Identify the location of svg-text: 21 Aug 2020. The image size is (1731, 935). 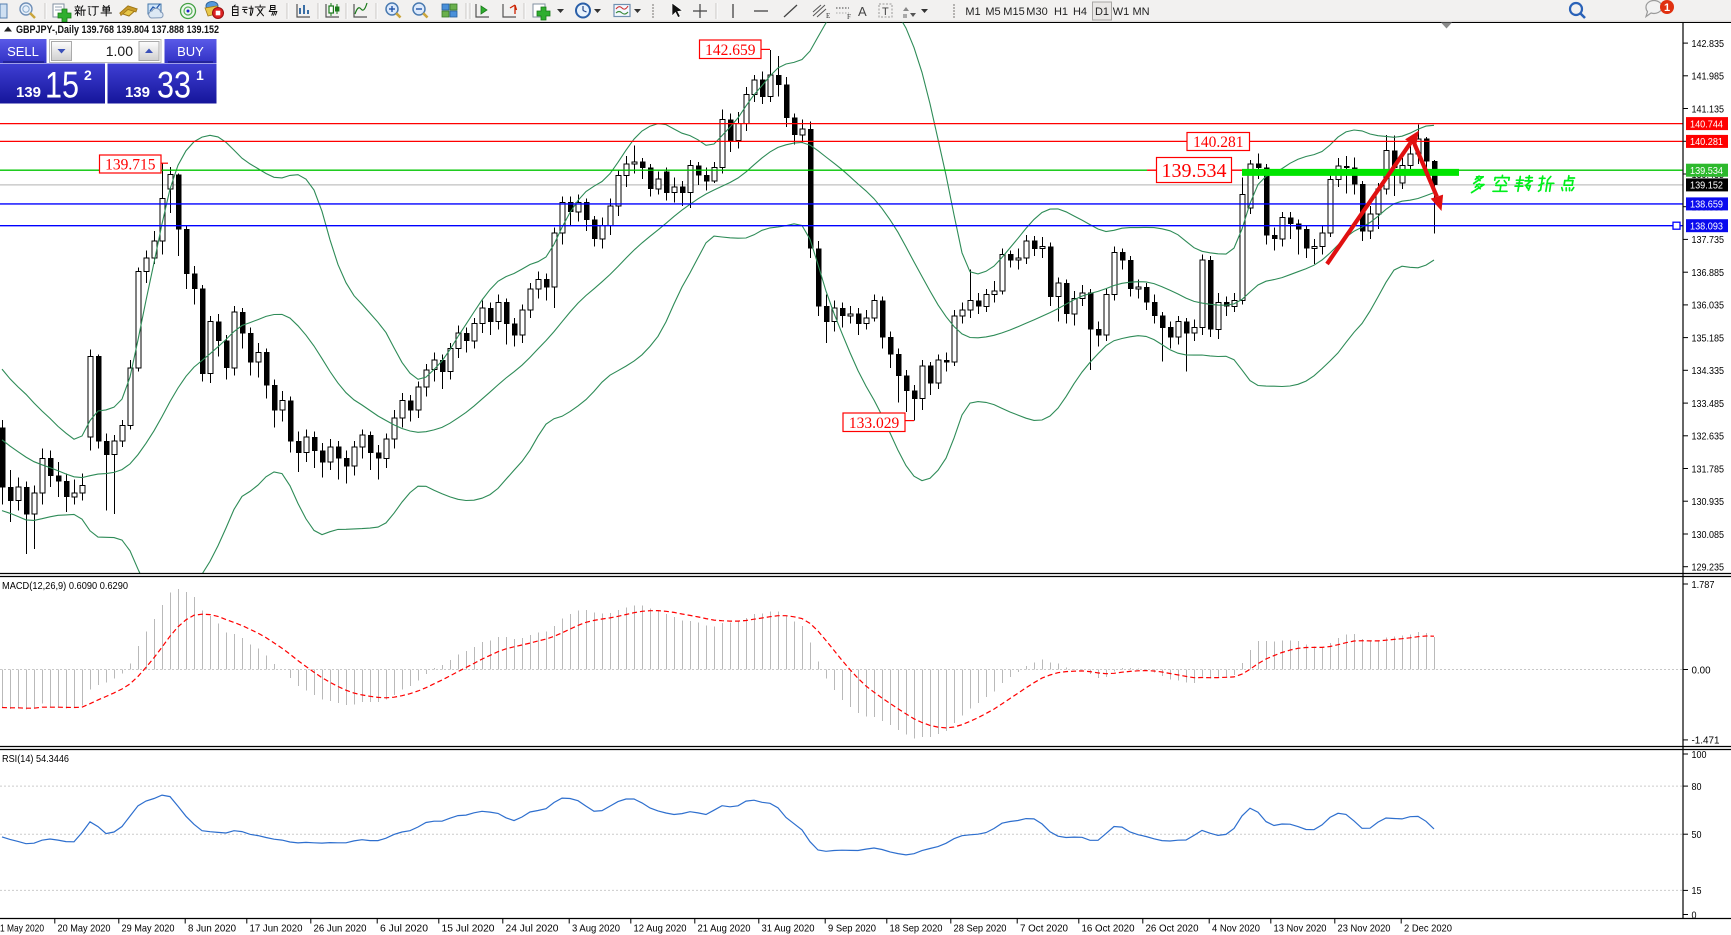
(724, 929).